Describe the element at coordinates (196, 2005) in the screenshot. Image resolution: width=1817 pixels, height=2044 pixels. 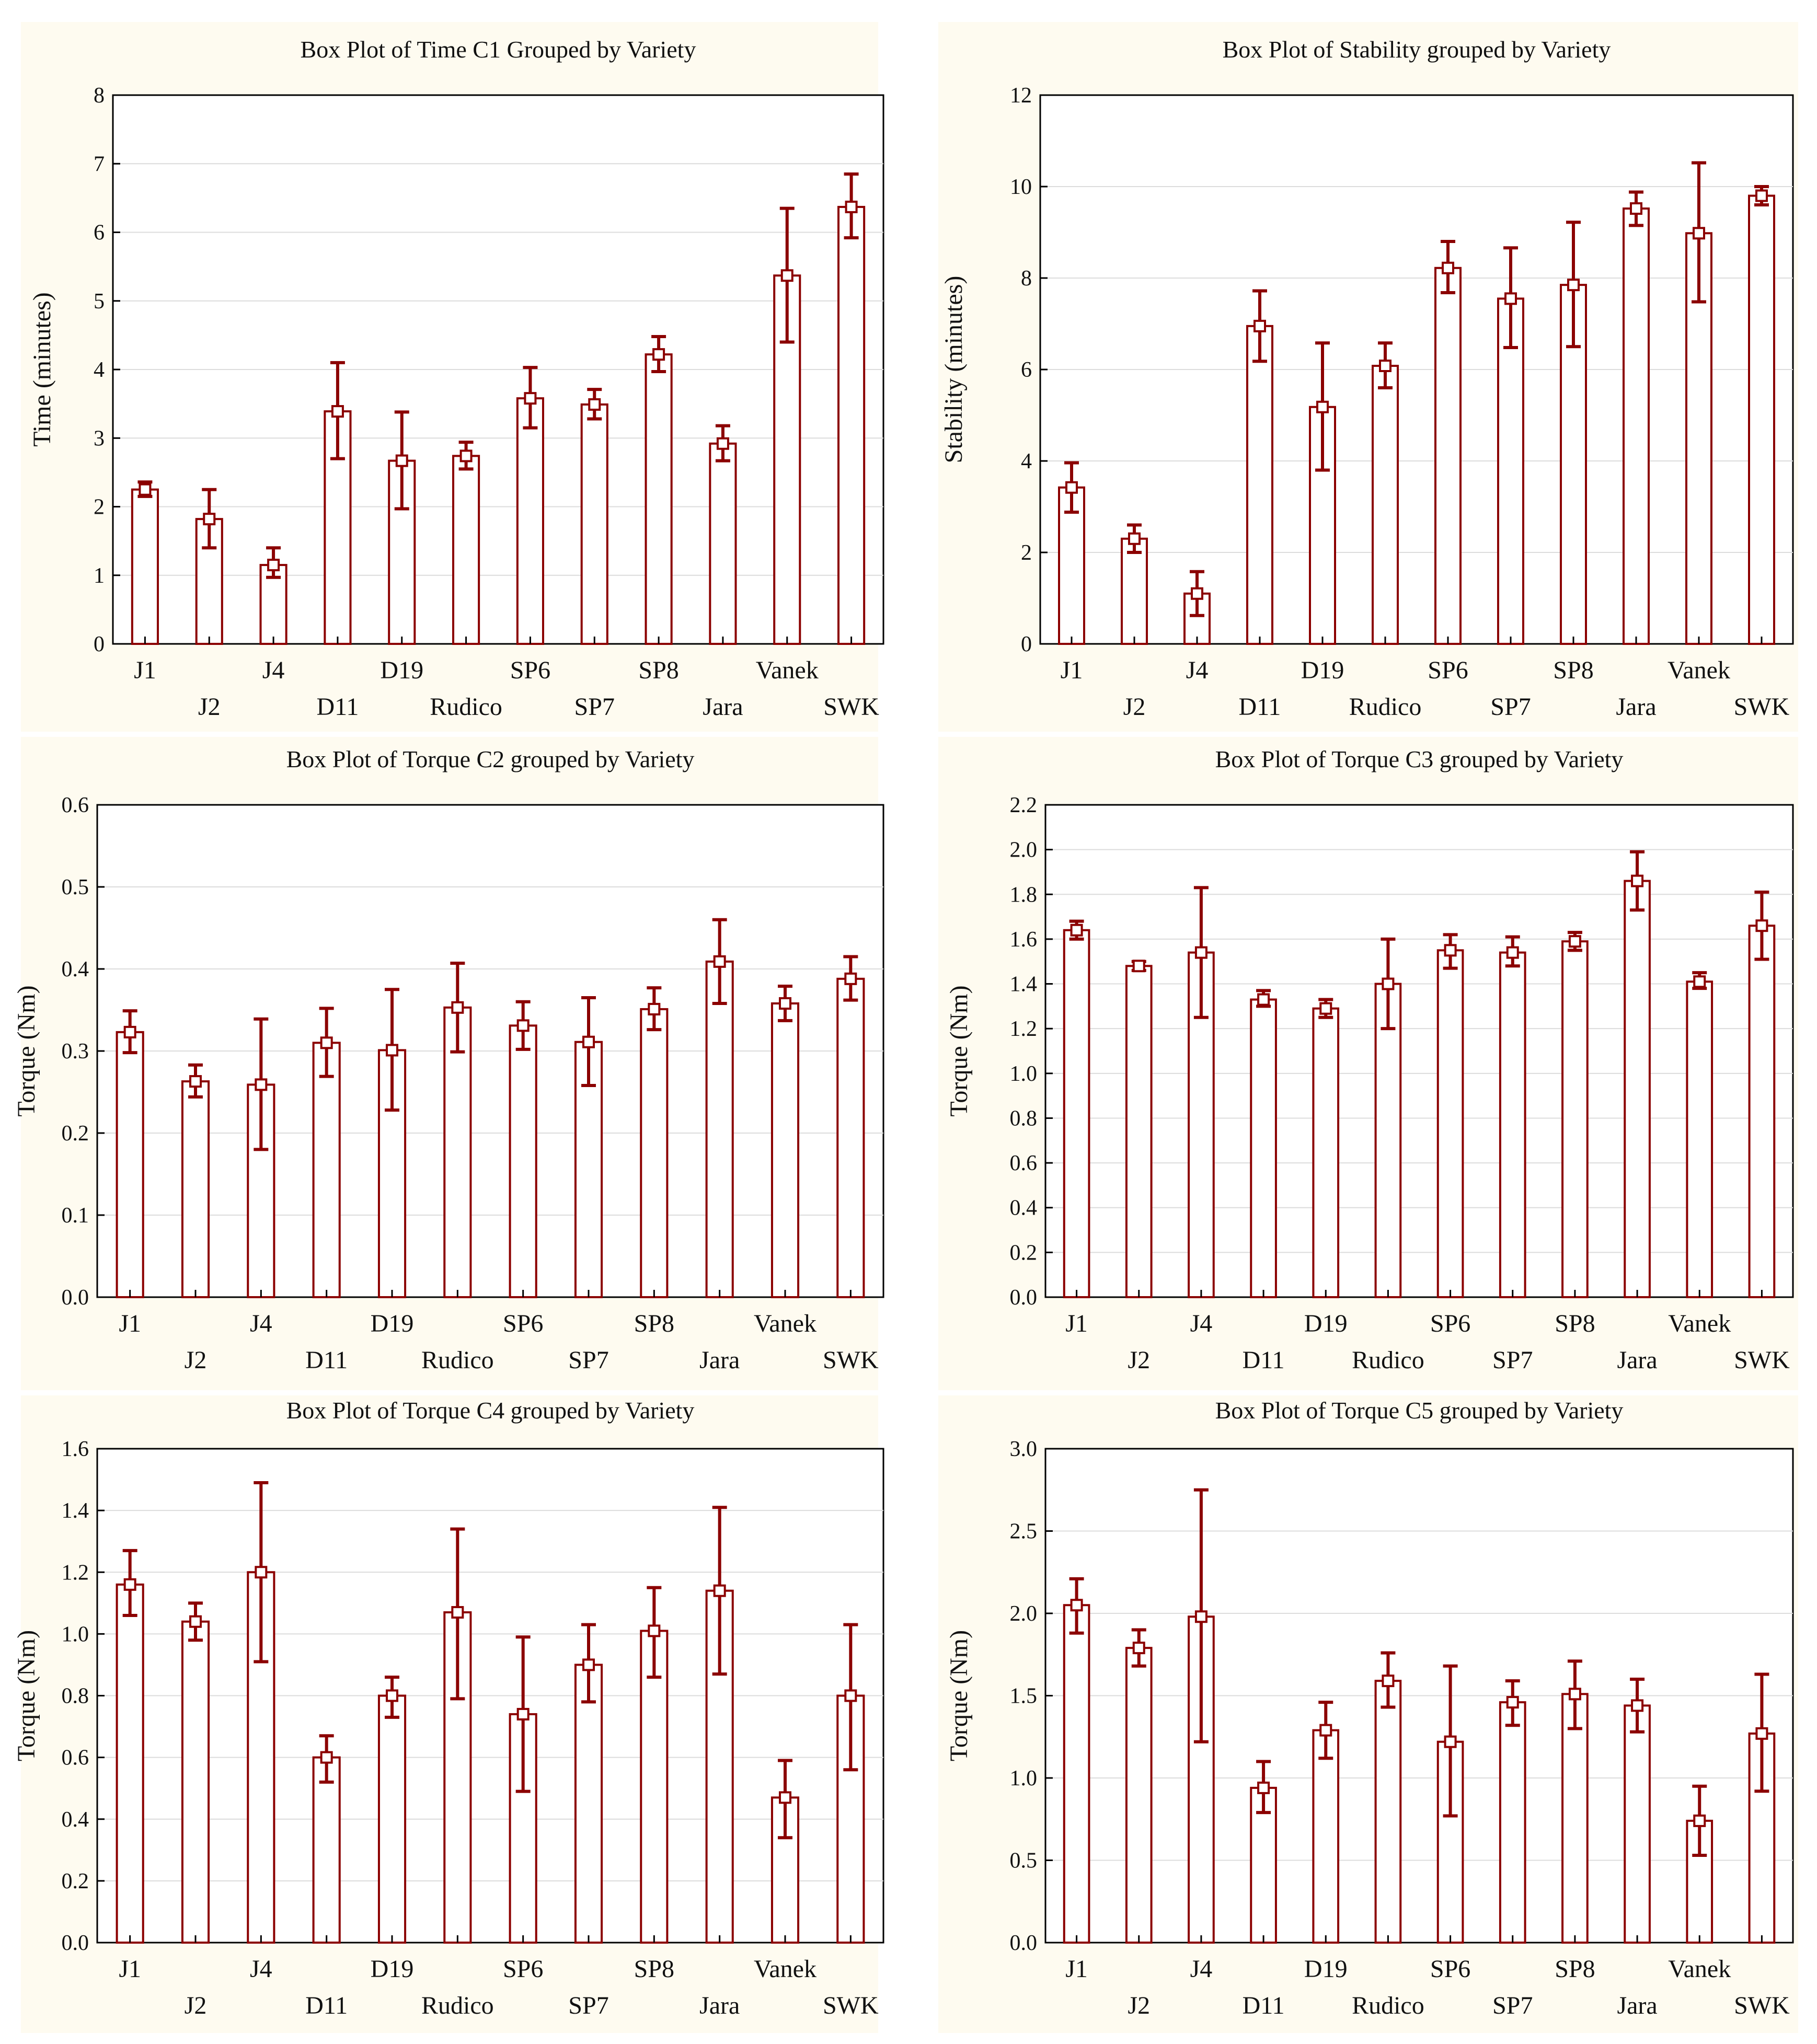
I see `x-category-label: J2` at that location.